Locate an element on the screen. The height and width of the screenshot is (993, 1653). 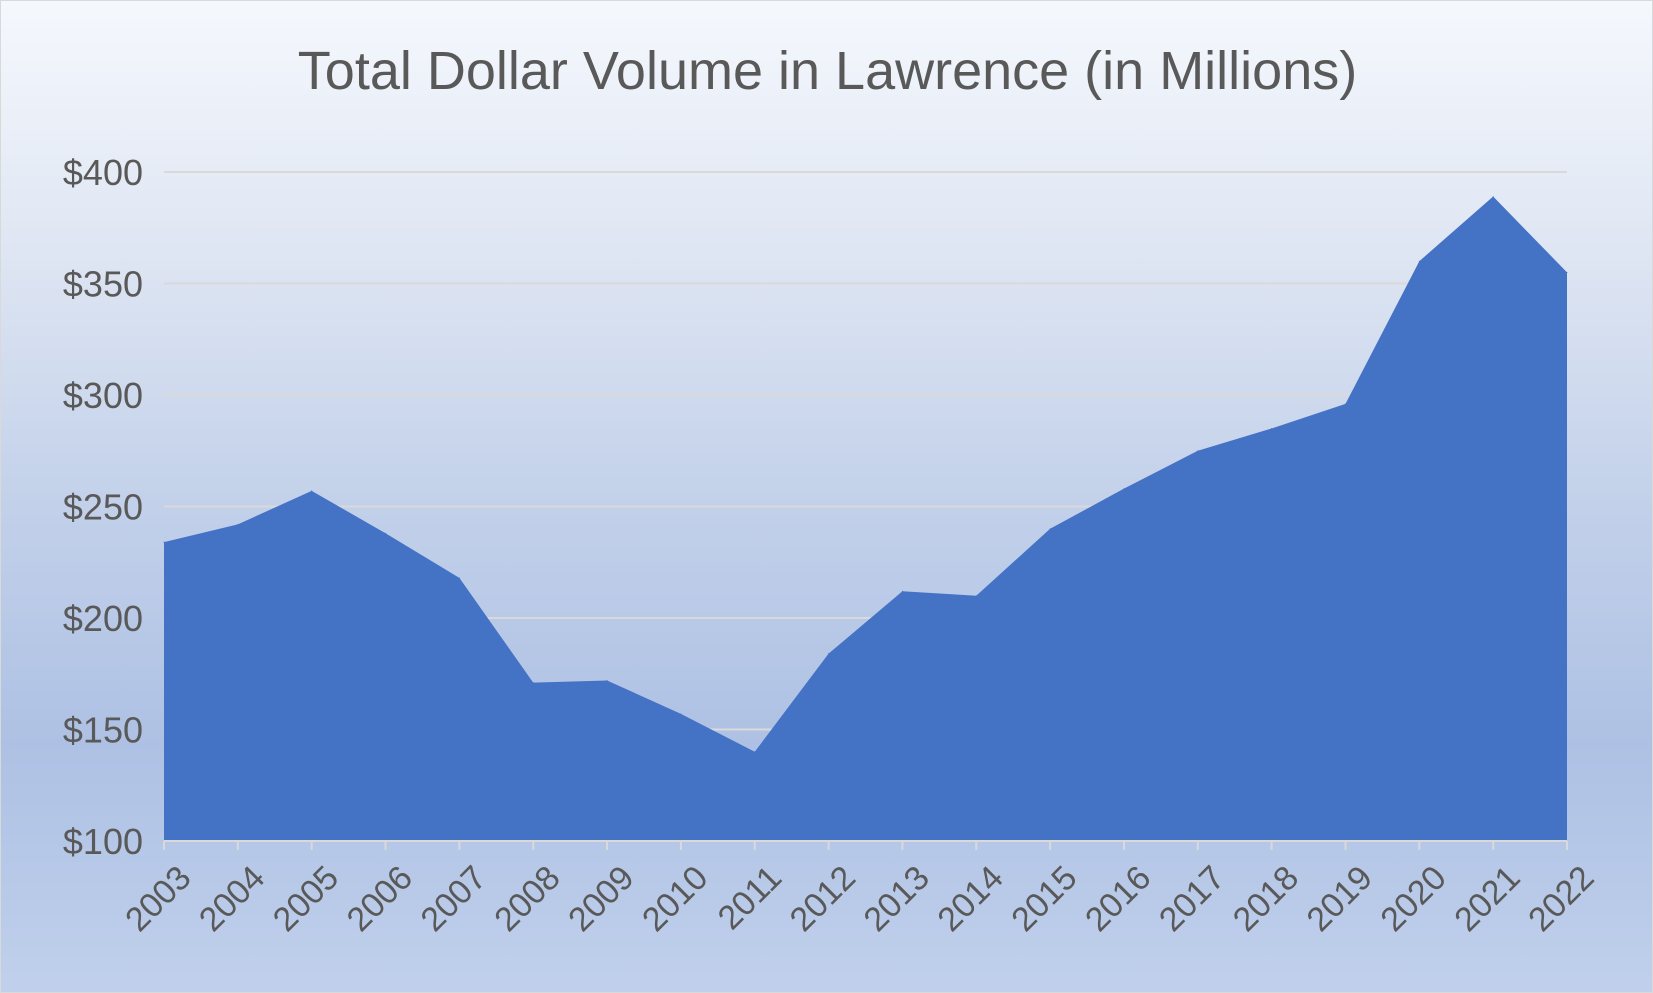
x-tick-label-2003: 2003 is located at coordinates (158, 899).